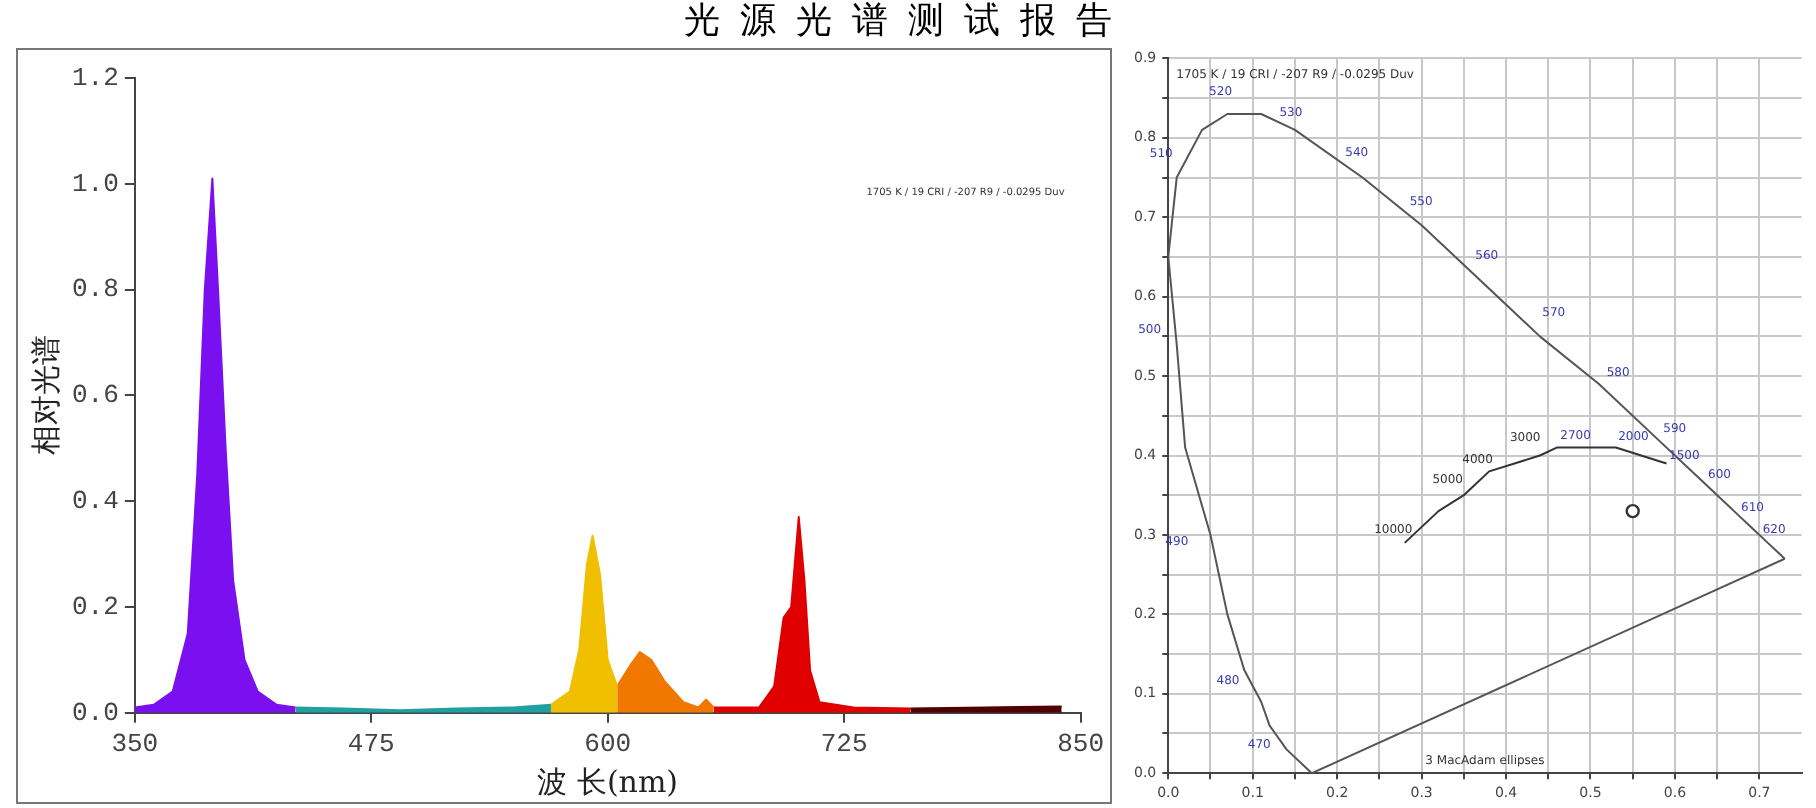  Describe the element at coordinates (95, 289) in the screenshot. I see `y-tick-label: 0.8` at that location.